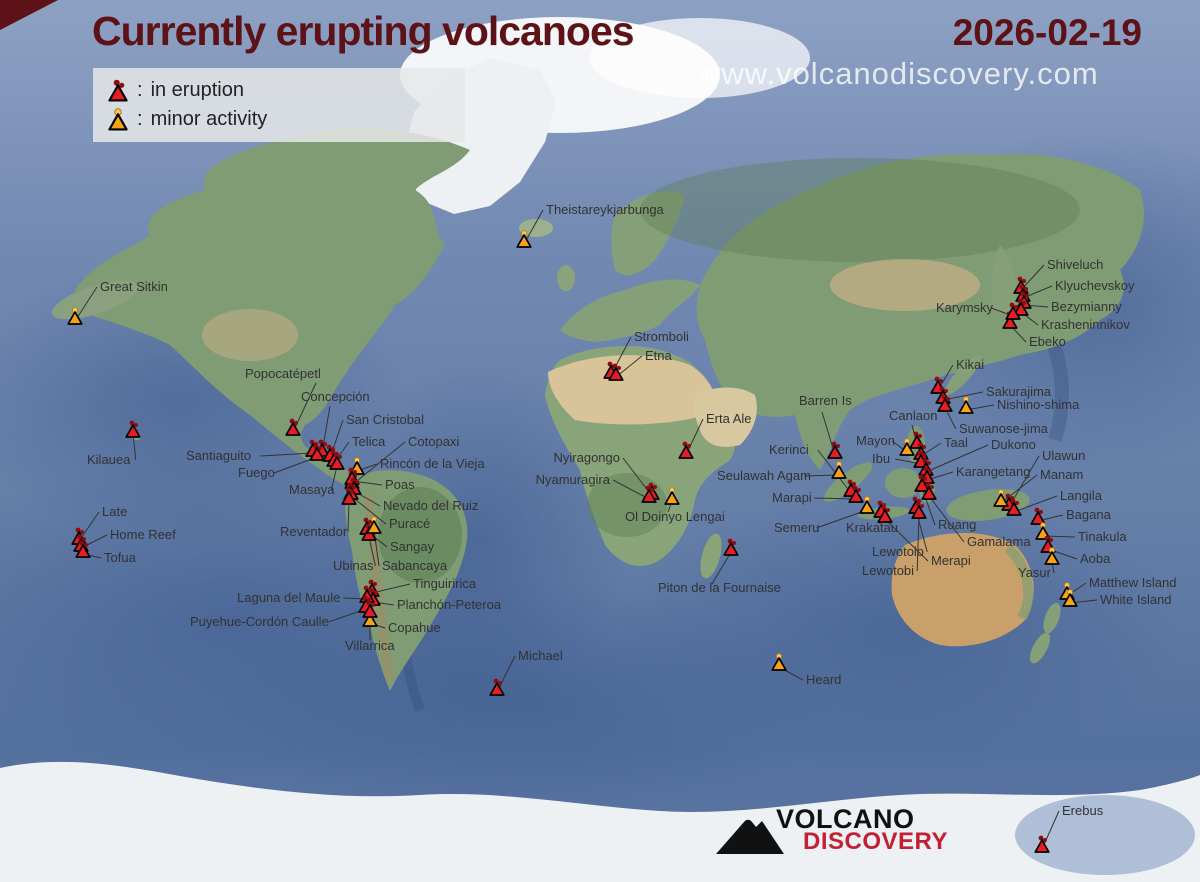 Image resolution: width=1200 pixels, height=882 pixels. What do you see at coordinates (497, 687) in the screenshot?
I see `volcano-marker-michael` at bounding box center [497, 687].